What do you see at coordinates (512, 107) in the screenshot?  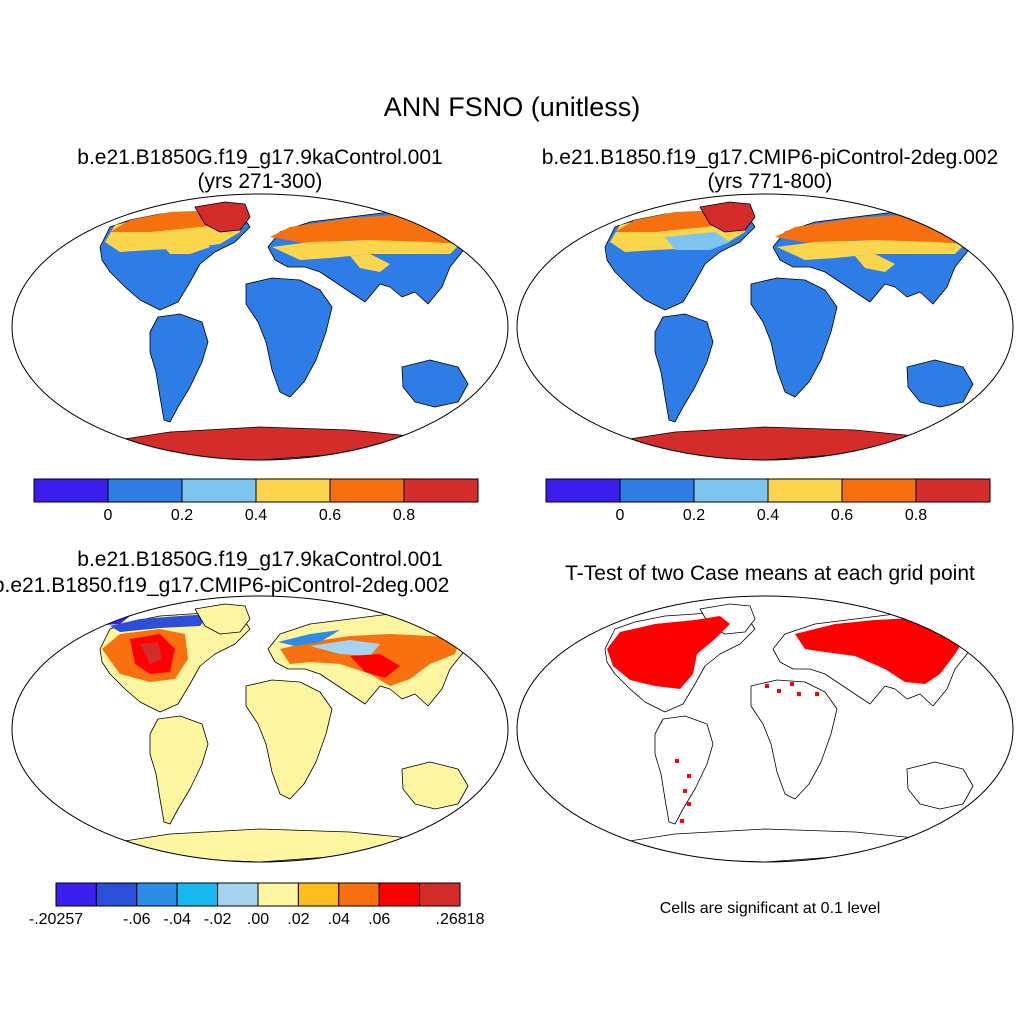 I see `figure-title: ANN FSNO (unitless)` at bounding box center [512, 107].